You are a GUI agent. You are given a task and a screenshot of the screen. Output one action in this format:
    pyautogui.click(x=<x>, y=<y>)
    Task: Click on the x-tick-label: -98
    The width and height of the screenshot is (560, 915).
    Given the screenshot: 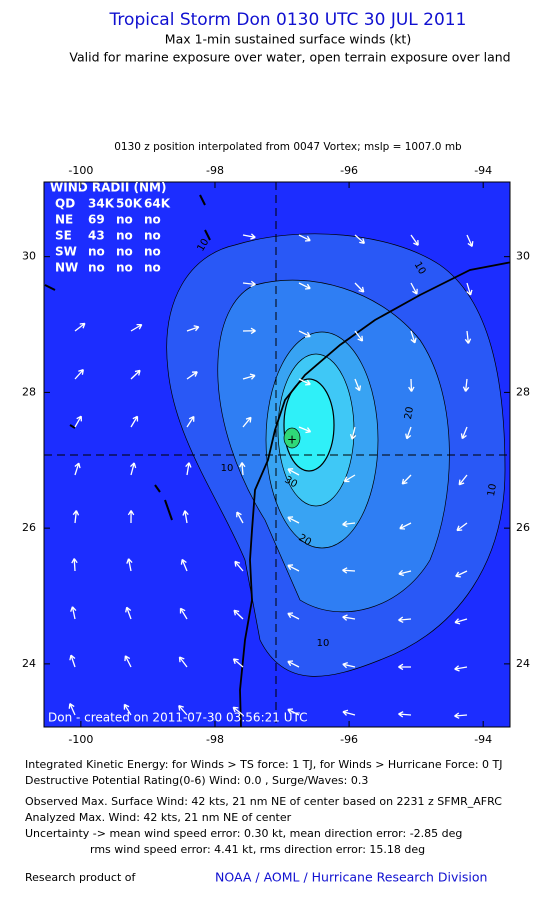 What is the action you would take?
    pyautogui.click(x=215, y=739)
    